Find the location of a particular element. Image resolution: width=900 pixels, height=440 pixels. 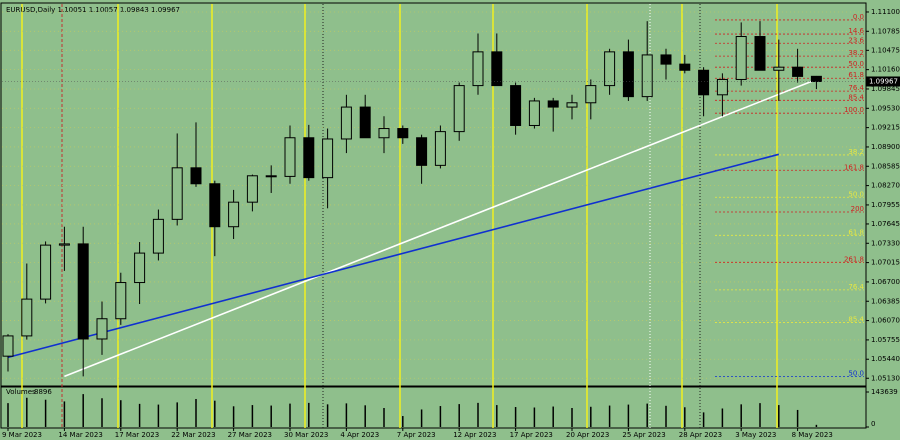

y-tick-label: 1.09530 is located at coordinates (885, 108).